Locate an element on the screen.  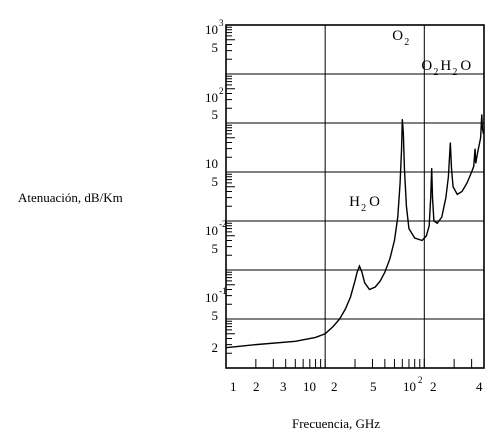
y-axis-label: Atenuación, dB/Km is located at coordinates (70, 197).